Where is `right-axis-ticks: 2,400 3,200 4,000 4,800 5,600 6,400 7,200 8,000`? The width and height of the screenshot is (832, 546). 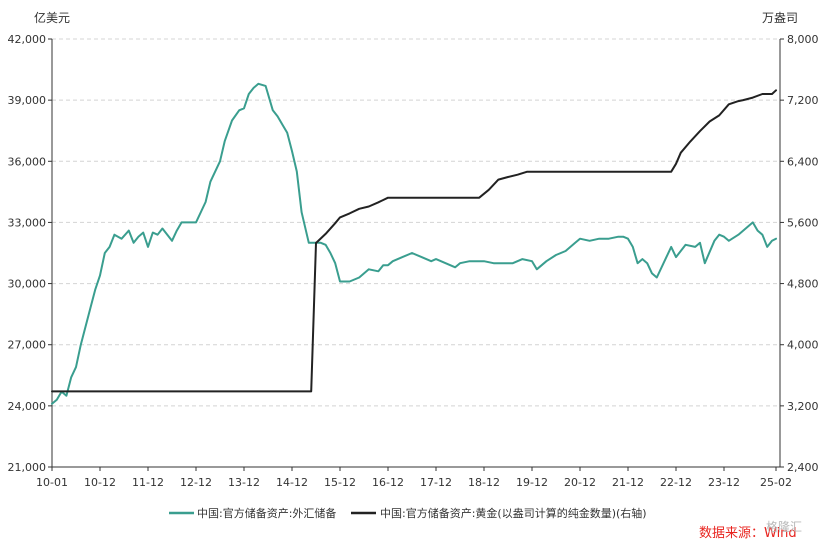
right-axis-ticks: 2,400 3,200 4,000 4,800 5,600 6,400 7,200 8,000 is located at coordinates (799, 253).